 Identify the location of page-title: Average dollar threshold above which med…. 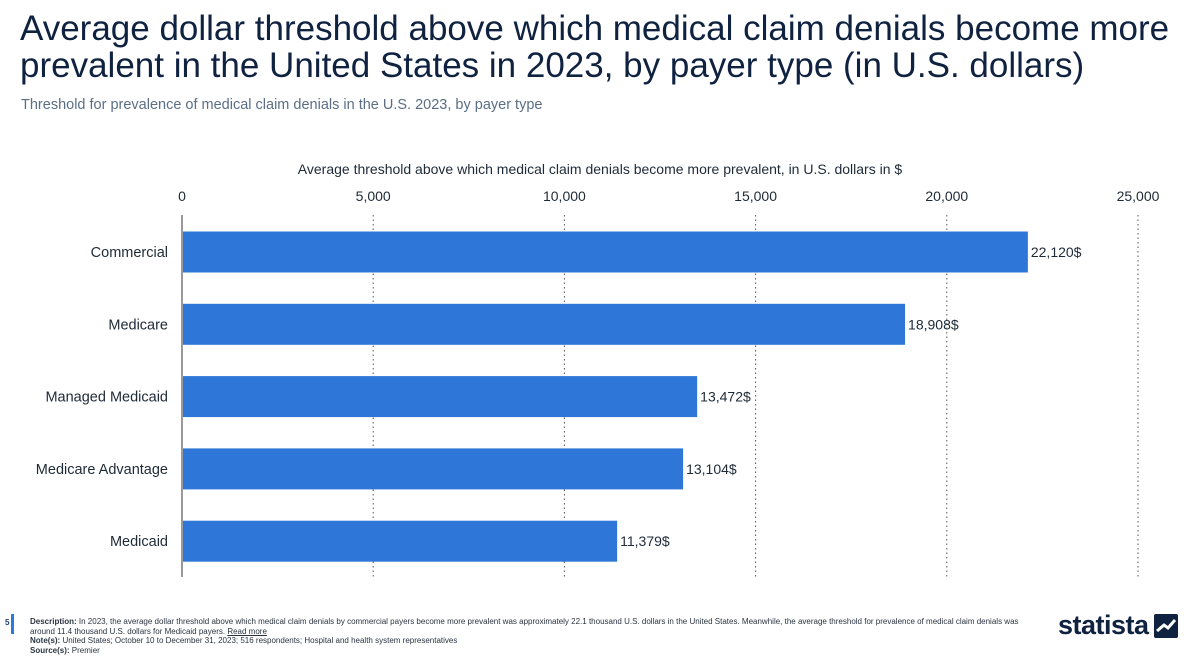
(595, 47).